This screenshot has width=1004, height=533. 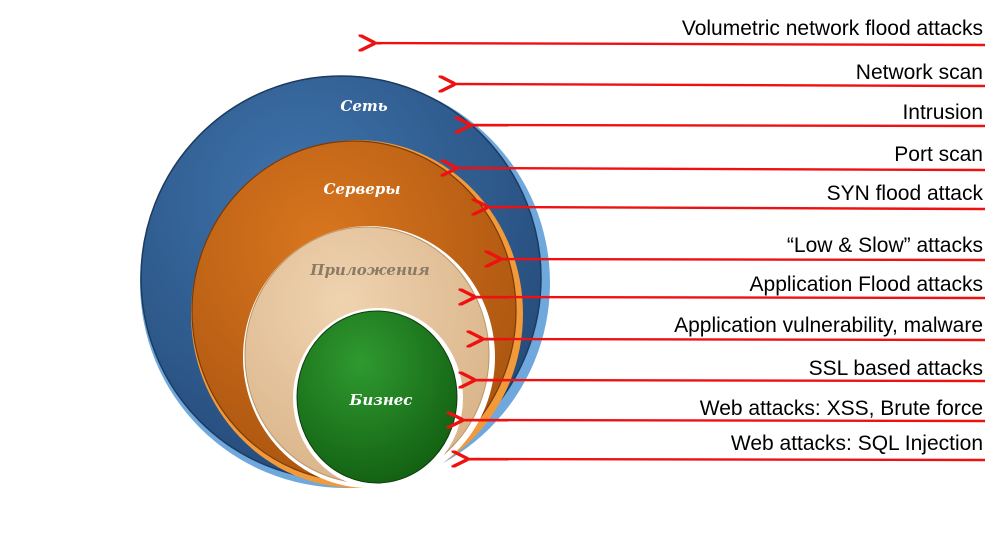 What do you see at coordinates (857, 443) in the screenshot?
I see `attack-label-sql-injection: Web attacks: SQL Injection` at bounding box center [857, 443].